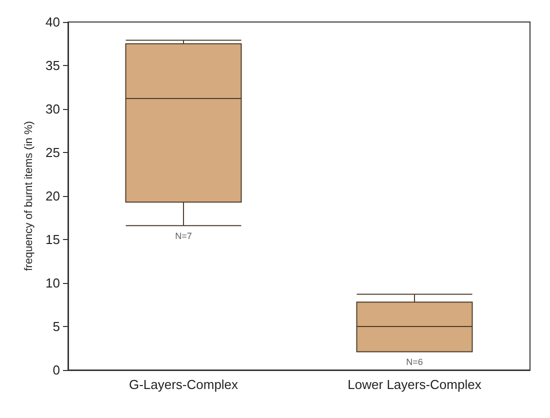 This screenshot has height=418, width=550. What do you see at coordinates (183, 384) in the screenshot?
I see `x-tick-label: G-Layers-Complex` at bounding box center [183, 384].